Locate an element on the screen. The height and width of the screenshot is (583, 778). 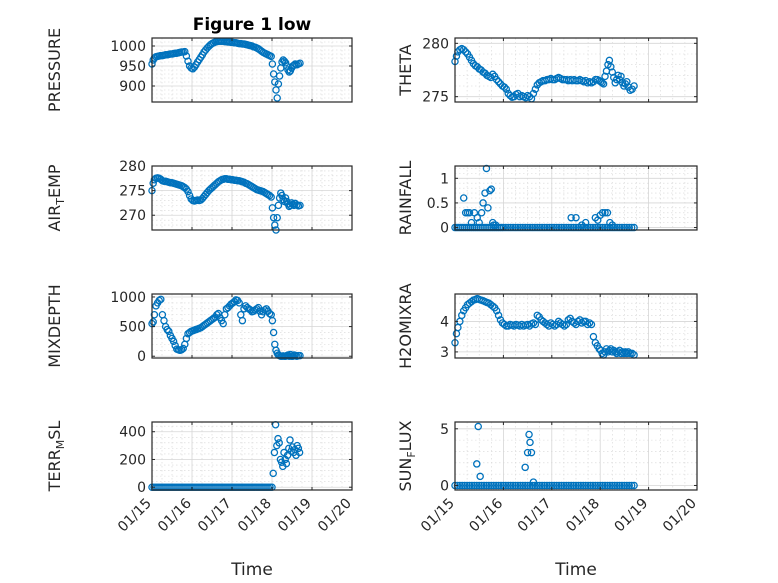
y-tick-label: 270 is located at coordinates (132, 216).